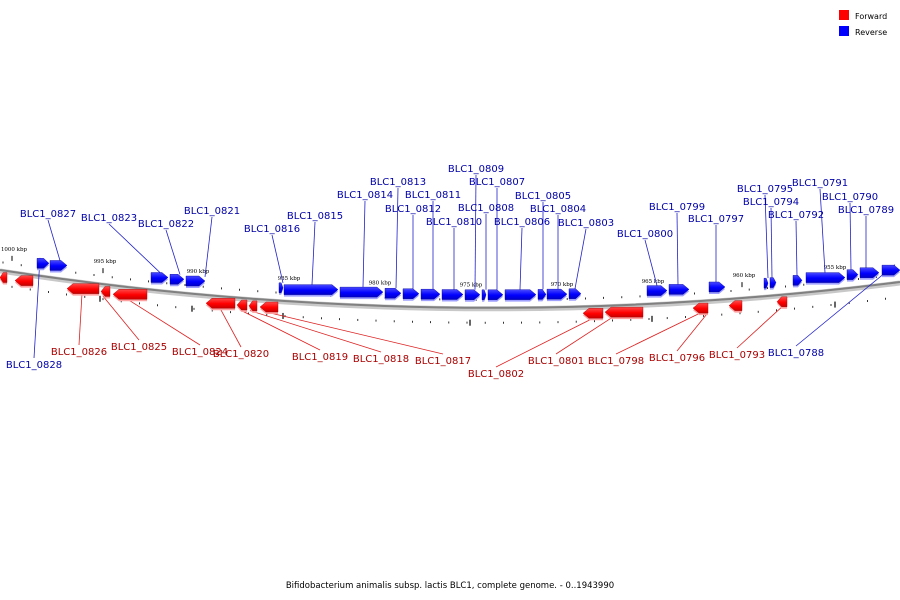 The height and width of the screenshot is (600, 900). What do you see at coordinates (365, 195) in the screenshot?
I see `reverse-gene-label: BLC1_0814` at bounding box center [365, 195].